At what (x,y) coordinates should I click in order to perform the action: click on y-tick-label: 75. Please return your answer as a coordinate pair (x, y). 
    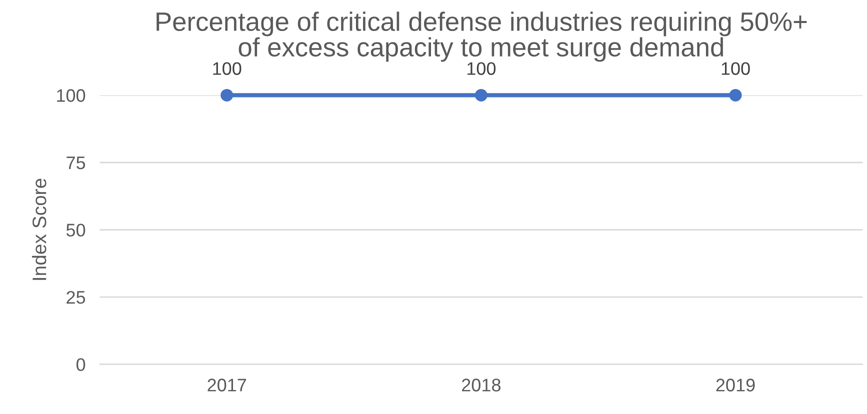
    Looking at the image, I should click on (76, 163).